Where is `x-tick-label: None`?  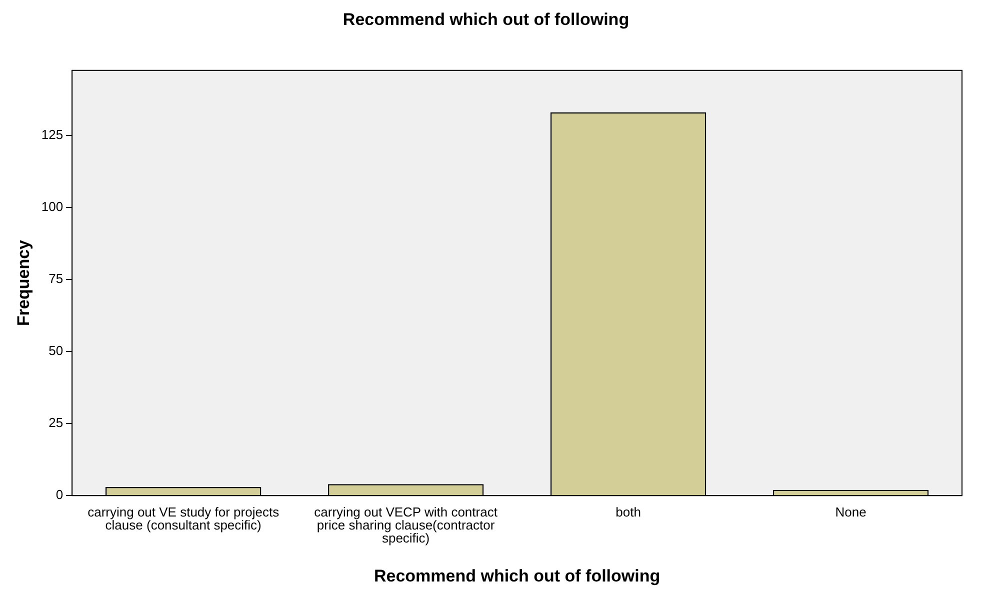
x-tick-label: None is located at coordinates (850, 512).